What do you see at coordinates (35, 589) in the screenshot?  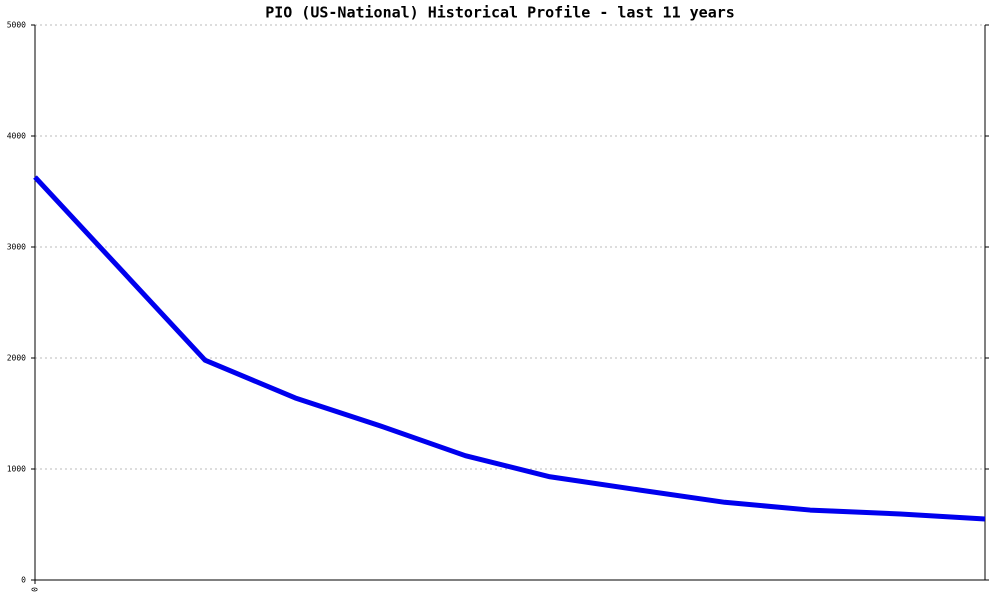 I see `x-tick-label: 0` at bounding box center [35, 589].